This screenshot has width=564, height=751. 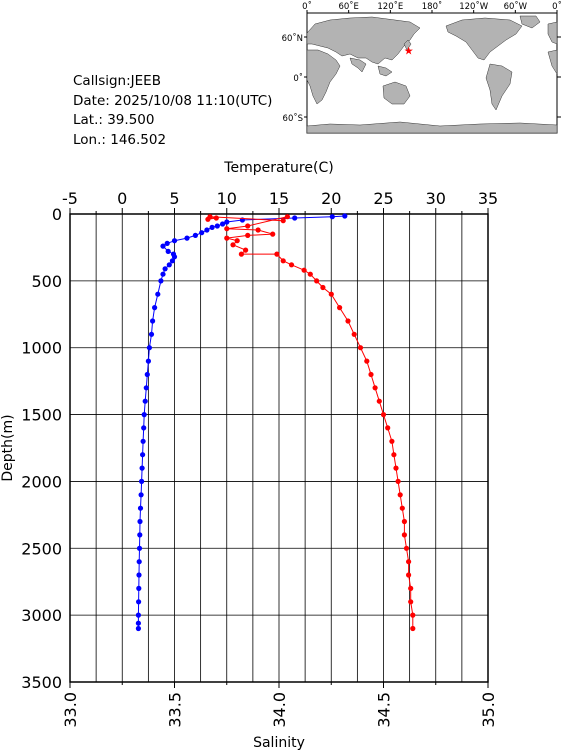 What do you see at coordinates (41, 415) in the screenshot?
I see `depth-tick-label: 1500` at bounding box center [41, 415].